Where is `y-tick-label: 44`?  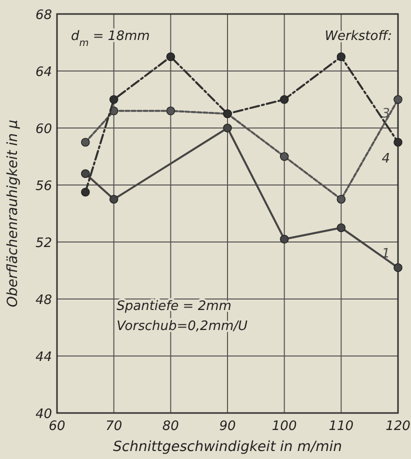
y-tick-label: 44 is located at coordinates (43, 357).